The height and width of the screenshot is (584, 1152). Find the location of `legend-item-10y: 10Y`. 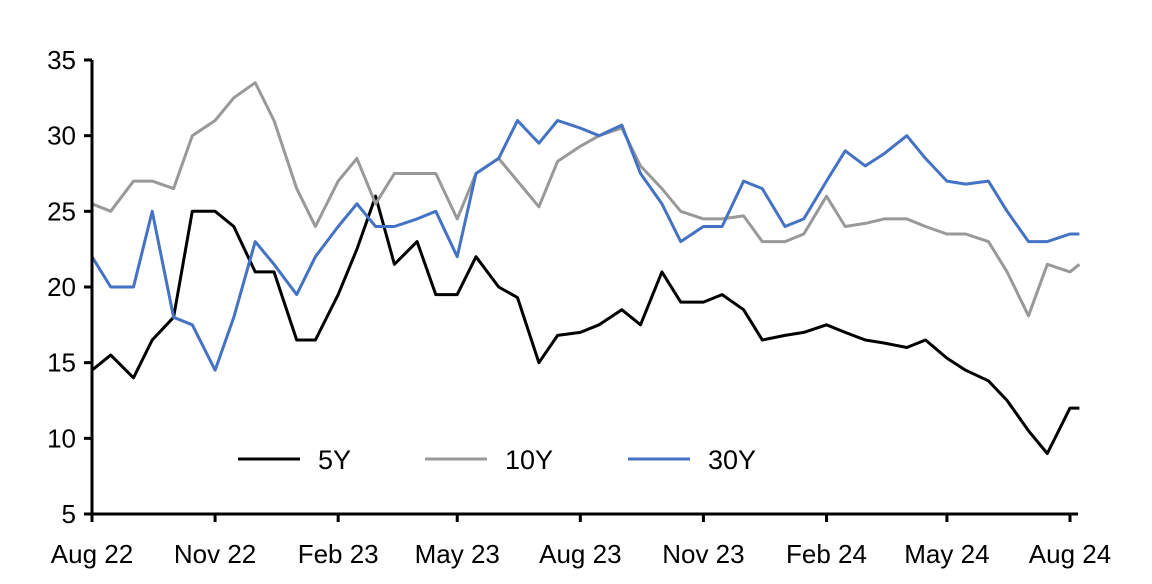

legend-item-10y: 10Y is located at coordinates (489, 460).